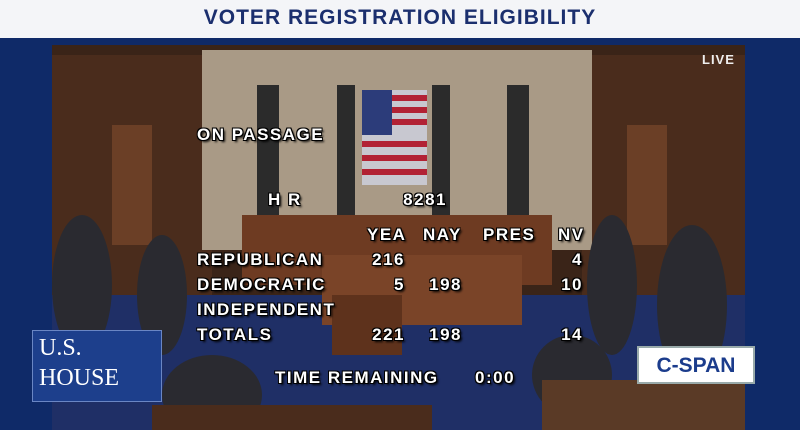 The width and height of the screenshot is (800, 430). Describe the element at coordinates (571, 234) in the screenshot. I see `column-header: NV` at that location.